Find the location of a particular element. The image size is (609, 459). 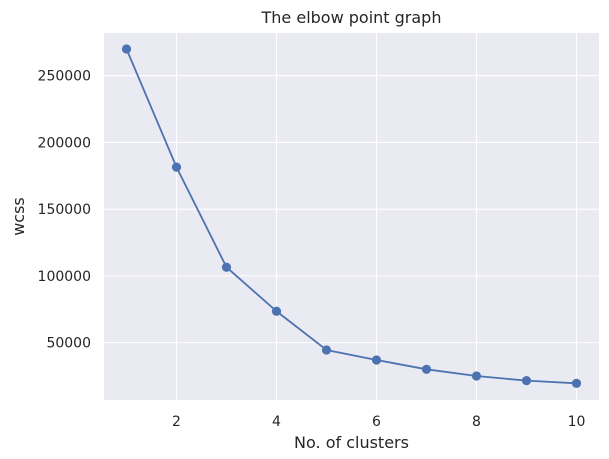

x-axis-label: No. of clusters is located at coordinates (351, 442).